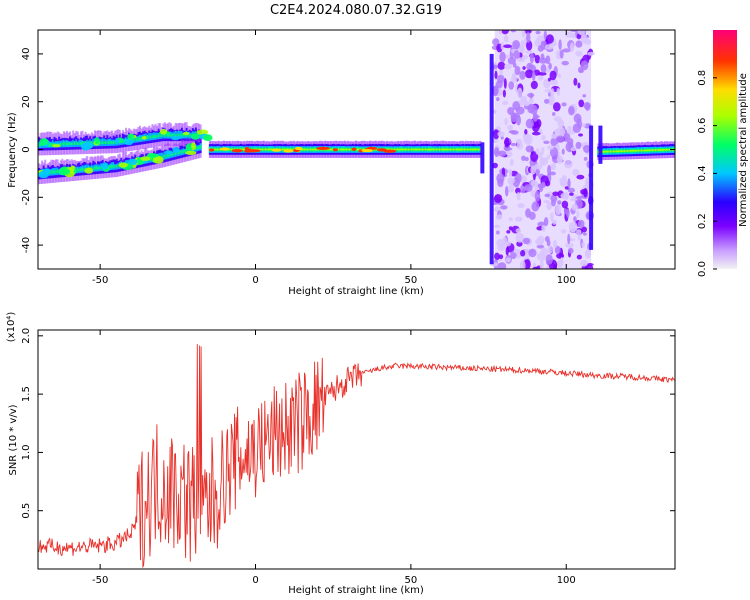 The image size is (750, 600). What do you see at coordinates (702, 221) in the screenshot?
I see `colorbar-tick-label: 0.2` at bounding box center [702, 221].